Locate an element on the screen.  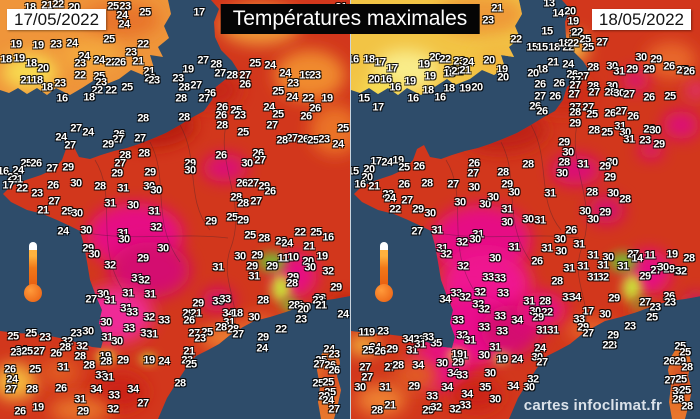
watermark: cartes infoclimat.fr is located at coordinates (592, 405).